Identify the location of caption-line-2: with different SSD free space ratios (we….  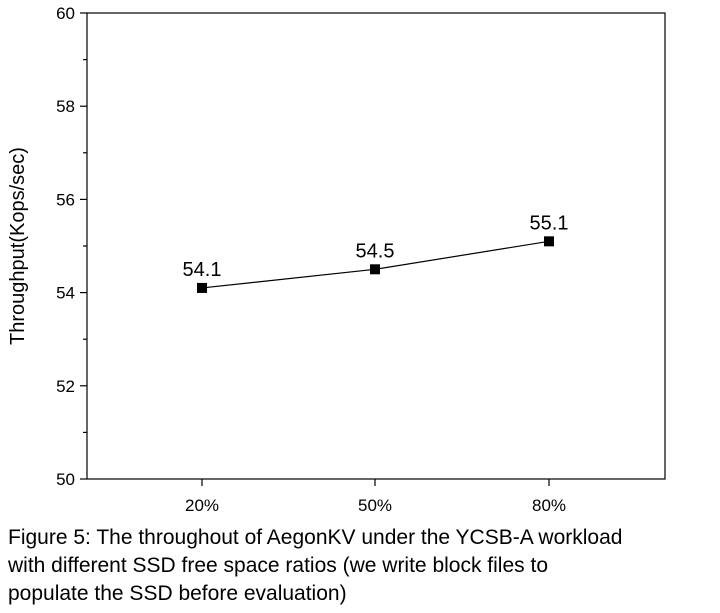
(278, 565).